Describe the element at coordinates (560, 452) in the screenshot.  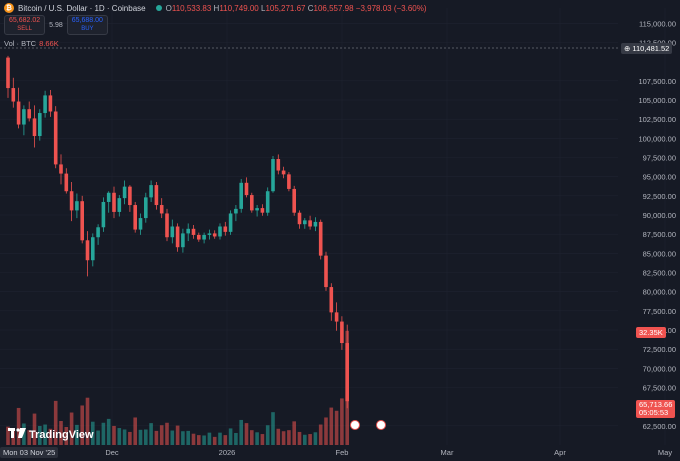
I see `time-tick-4: Apr` at that location.